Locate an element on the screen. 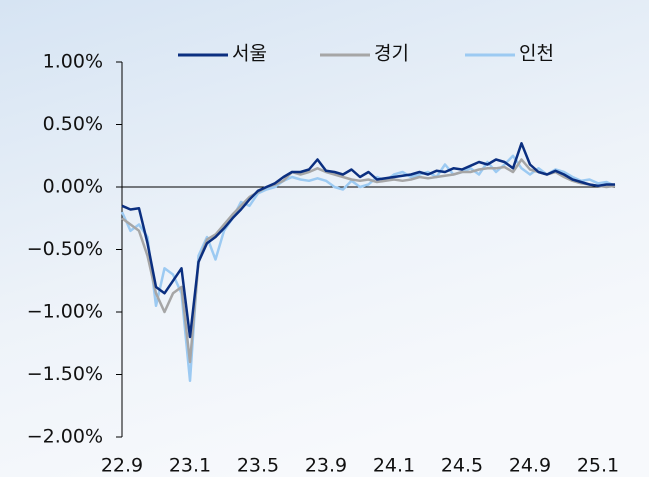 The image size is (649, 481). y-tick-label: −0.50% is located at coordinates (65, 249).